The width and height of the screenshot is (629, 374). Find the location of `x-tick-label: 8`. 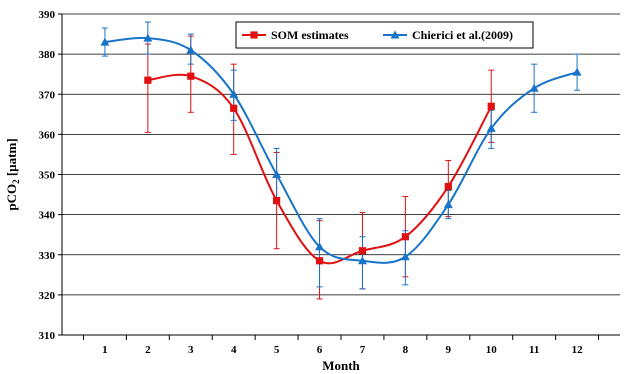

x-tick-label: 8 is located at coordinates (406, 350).